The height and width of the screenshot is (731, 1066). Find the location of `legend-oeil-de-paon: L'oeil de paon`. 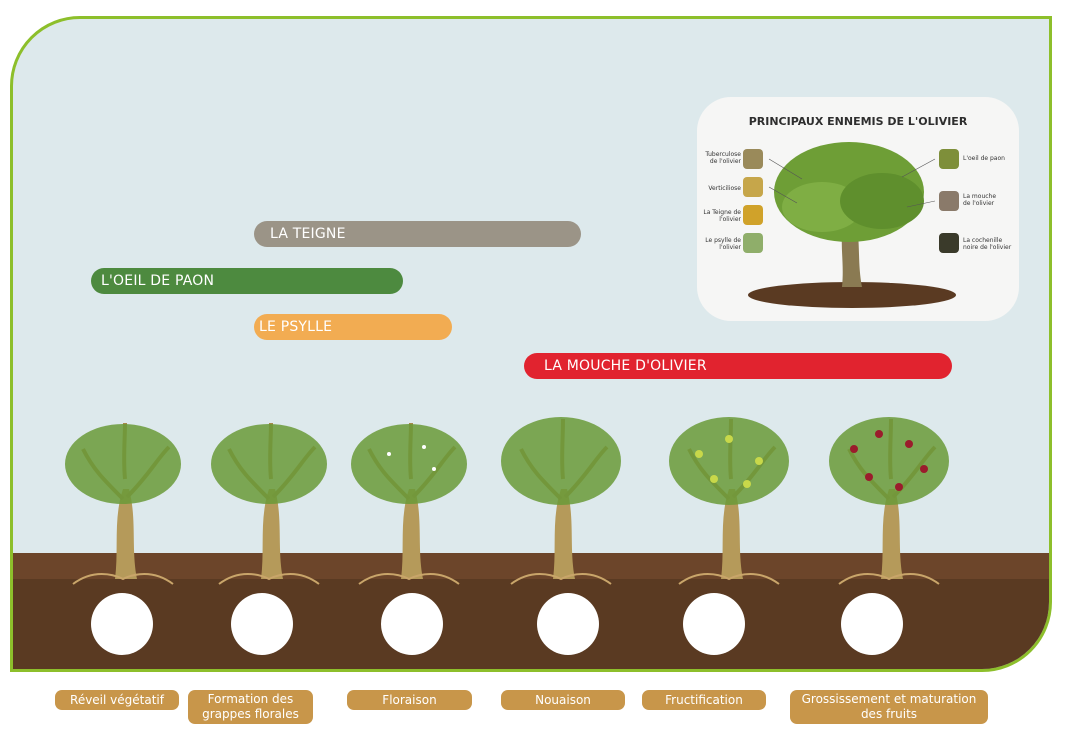

legend-oeil-de-paon: L'oeil de paon is located at coordinates (984, 158).